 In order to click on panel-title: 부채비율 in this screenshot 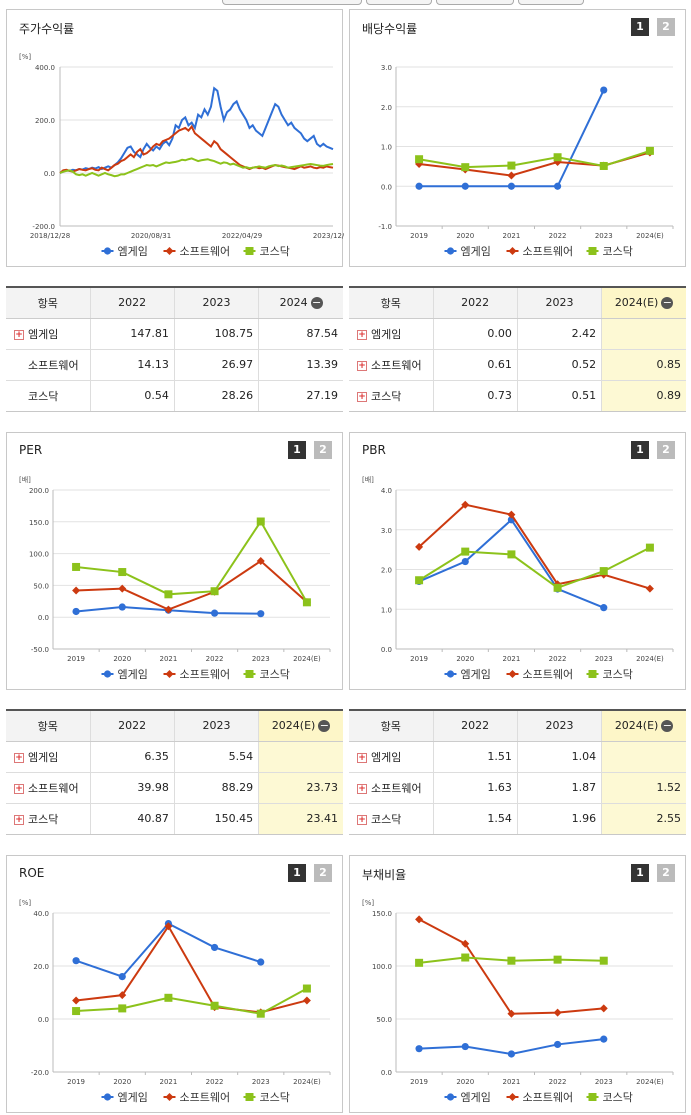, I will do `click(384, 875)`.